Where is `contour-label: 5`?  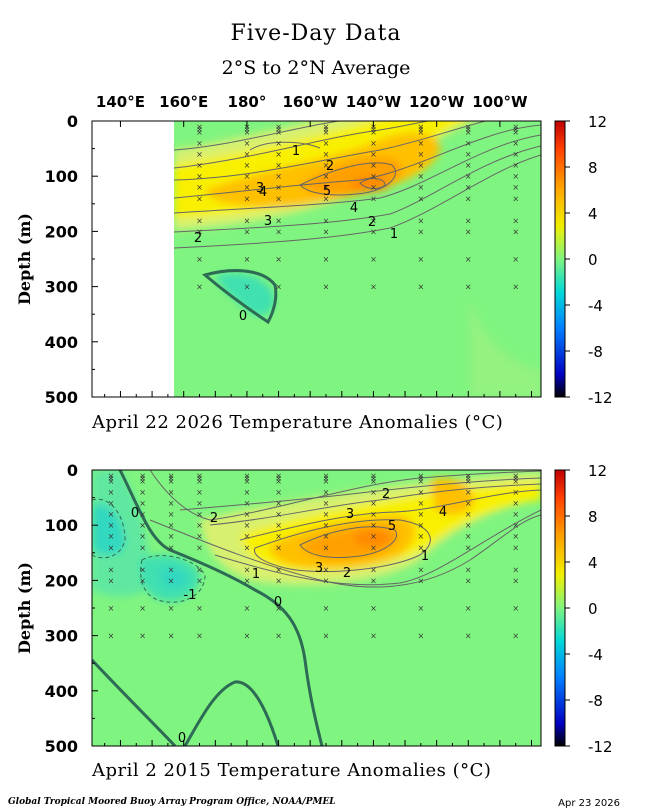 contour-label: 5 is located at coordinates (392, 526).